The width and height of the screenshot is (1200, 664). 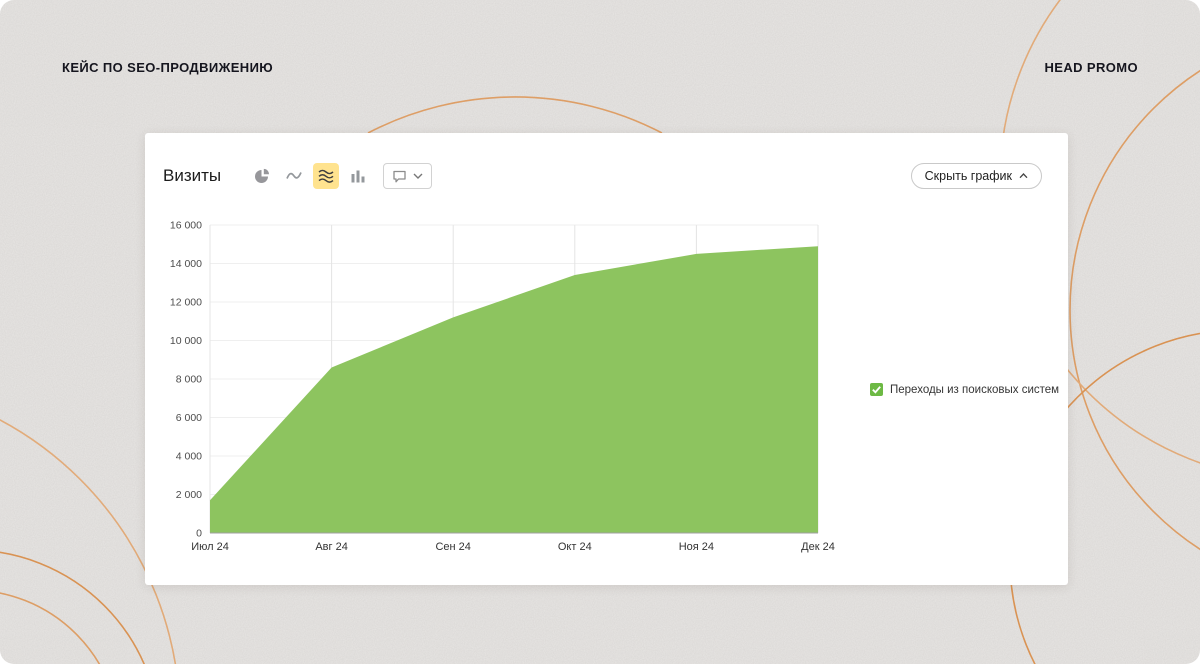 I want to click on svg-text: 16 000, so click(x=186, y=226).